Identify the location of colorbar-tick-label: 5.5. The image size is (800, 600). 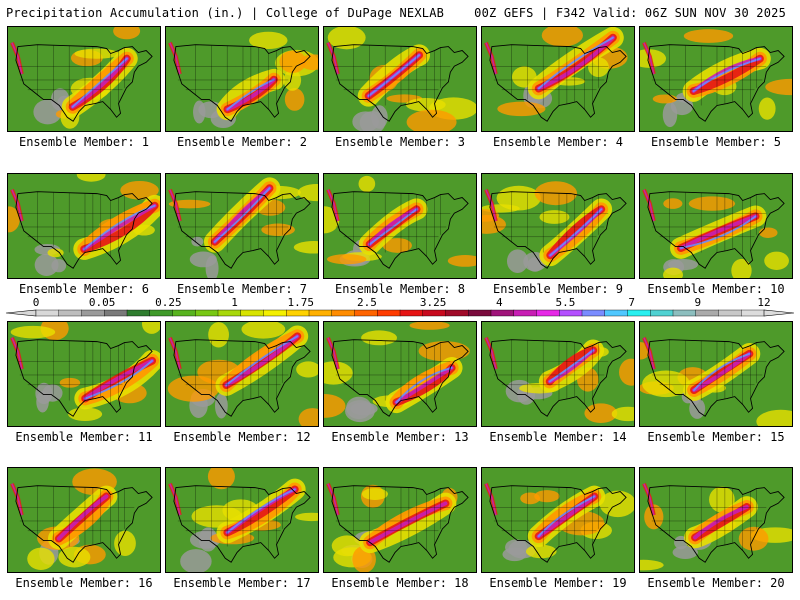
(565, 302).